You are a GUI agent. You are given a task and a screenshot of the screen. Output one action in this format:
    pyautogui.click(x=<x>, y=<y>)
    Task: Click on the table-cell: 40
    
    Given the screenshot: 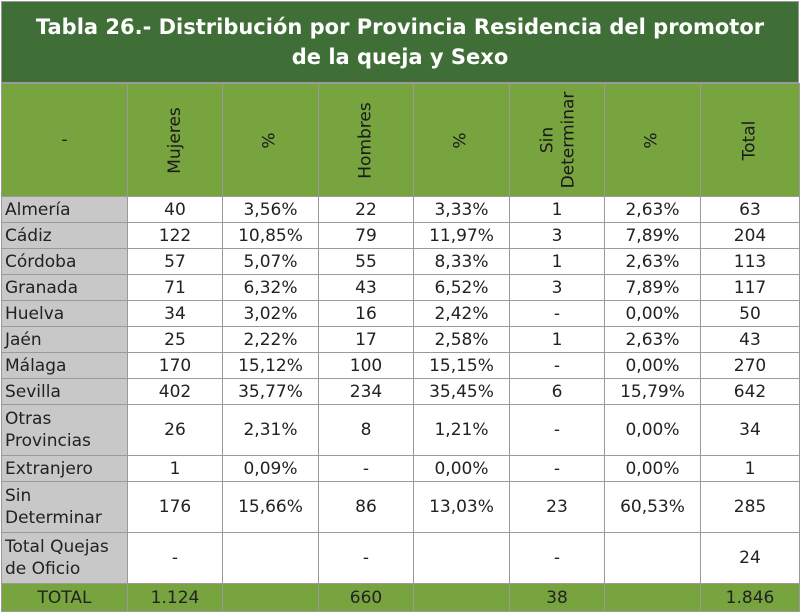 What is the action you would take?
    pyautogui.click(x=175, y=209)
    